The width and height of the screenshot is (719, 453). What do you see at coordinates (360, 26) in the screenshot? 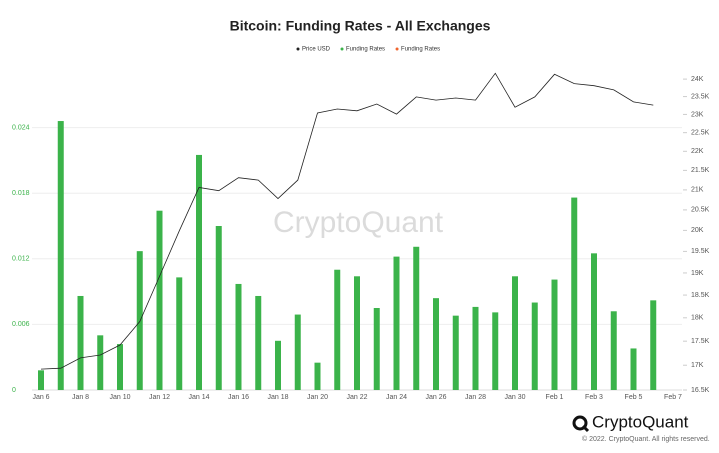
I see `chart-title: Bitcoin: Funding Rates - All Exchanges` at bounding box center [360, 26].